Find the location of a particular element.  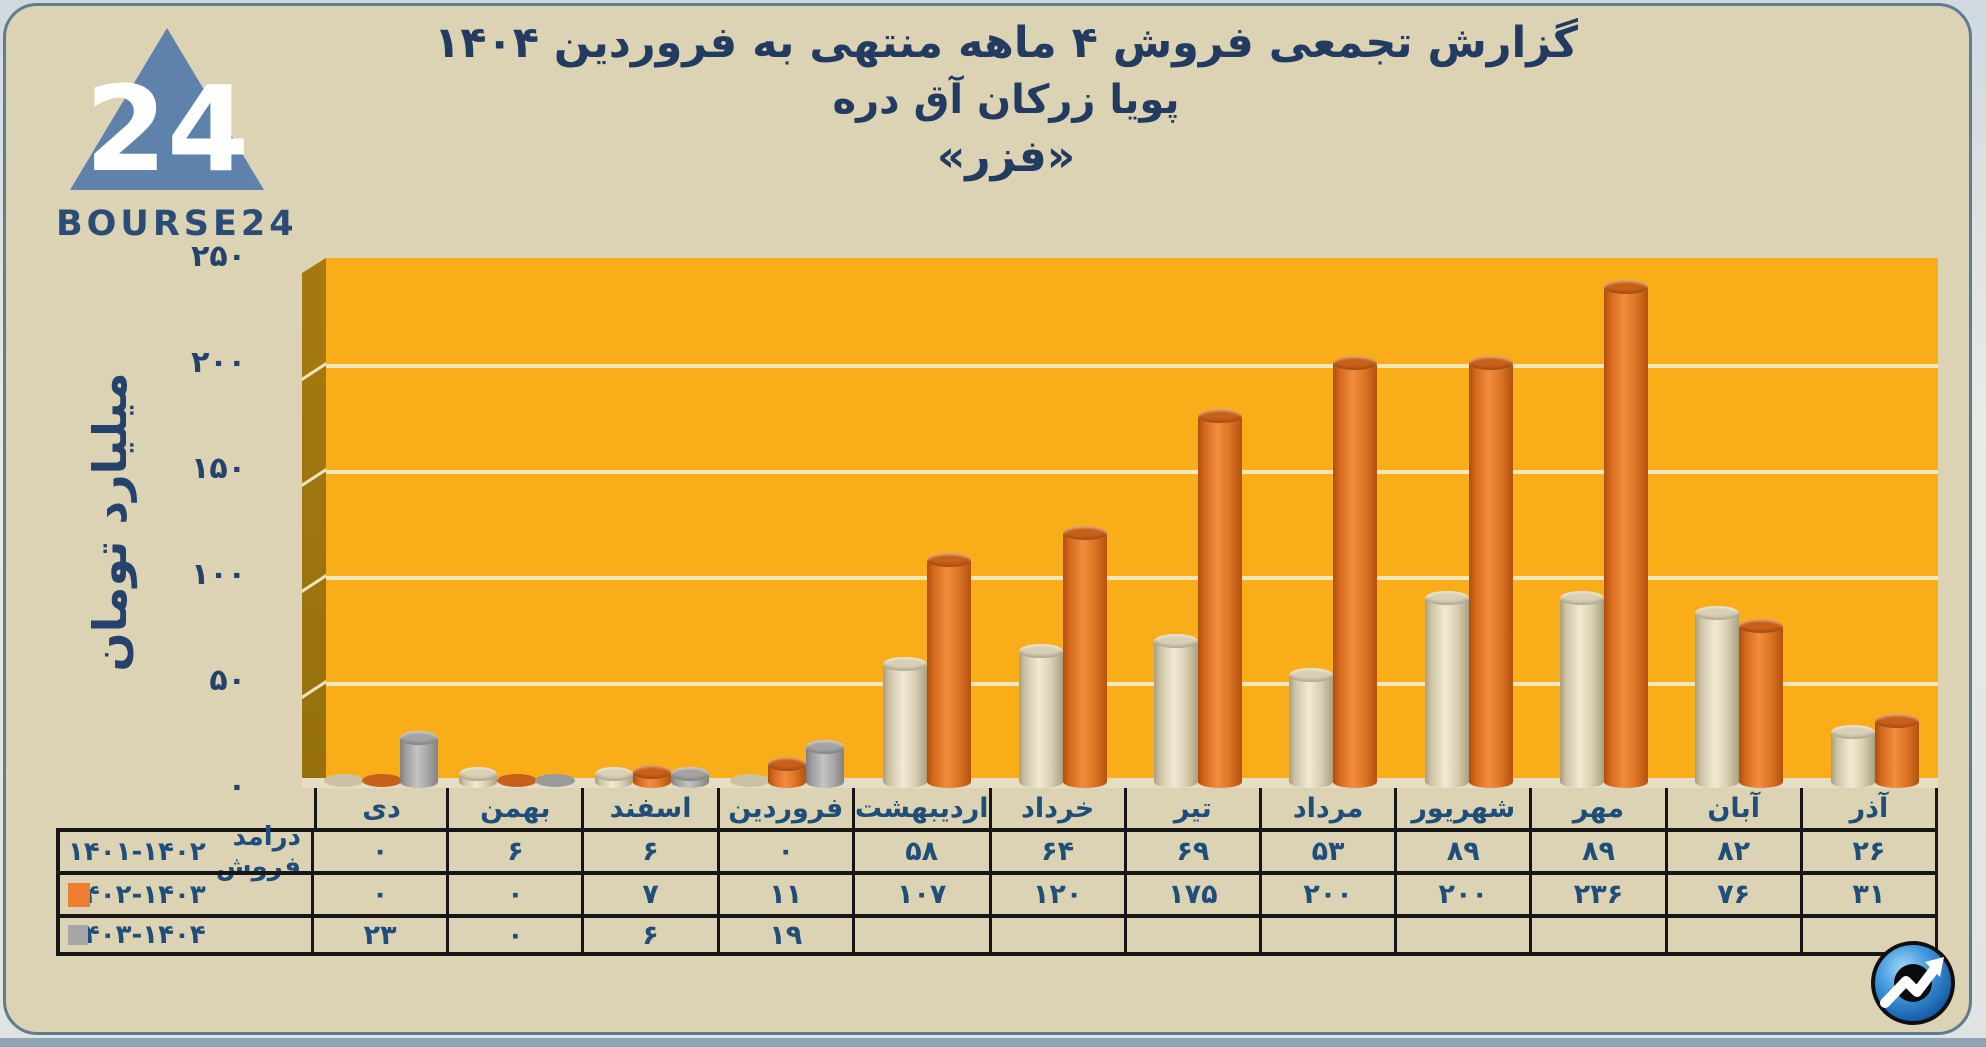

value-cell-0-11: ۲۶ is located at coordinates (1870, 849).